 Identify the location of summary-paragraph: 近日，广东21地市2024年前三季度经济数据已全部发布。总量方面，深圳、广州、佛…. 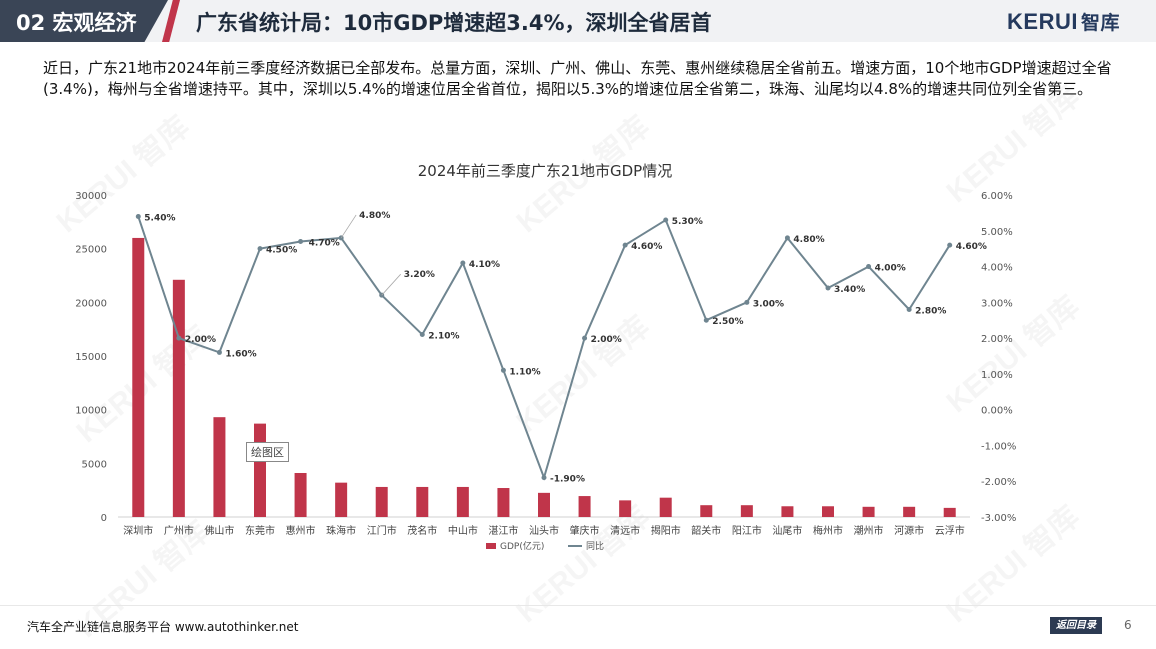
(577, 78).